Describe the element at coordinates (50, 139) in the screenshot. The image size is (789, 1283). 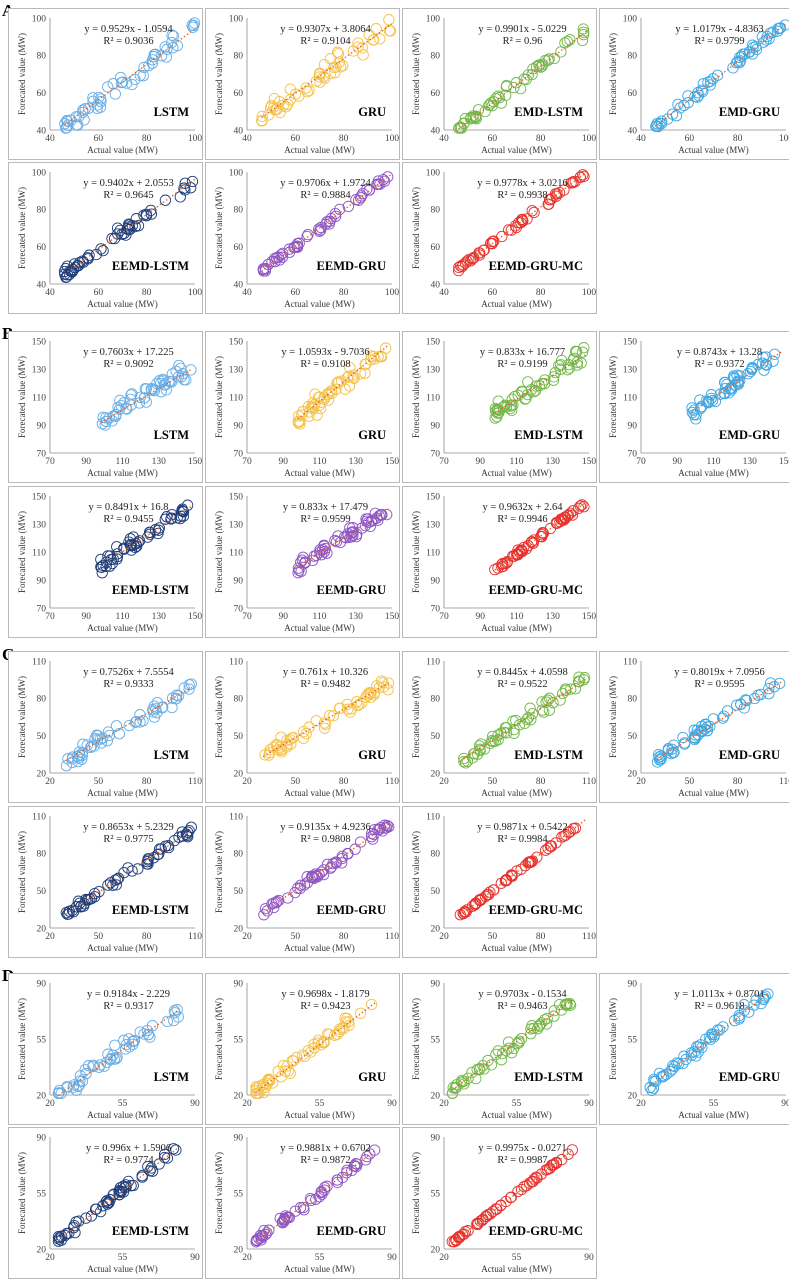
I see `x-tick-label: 40` at that location.